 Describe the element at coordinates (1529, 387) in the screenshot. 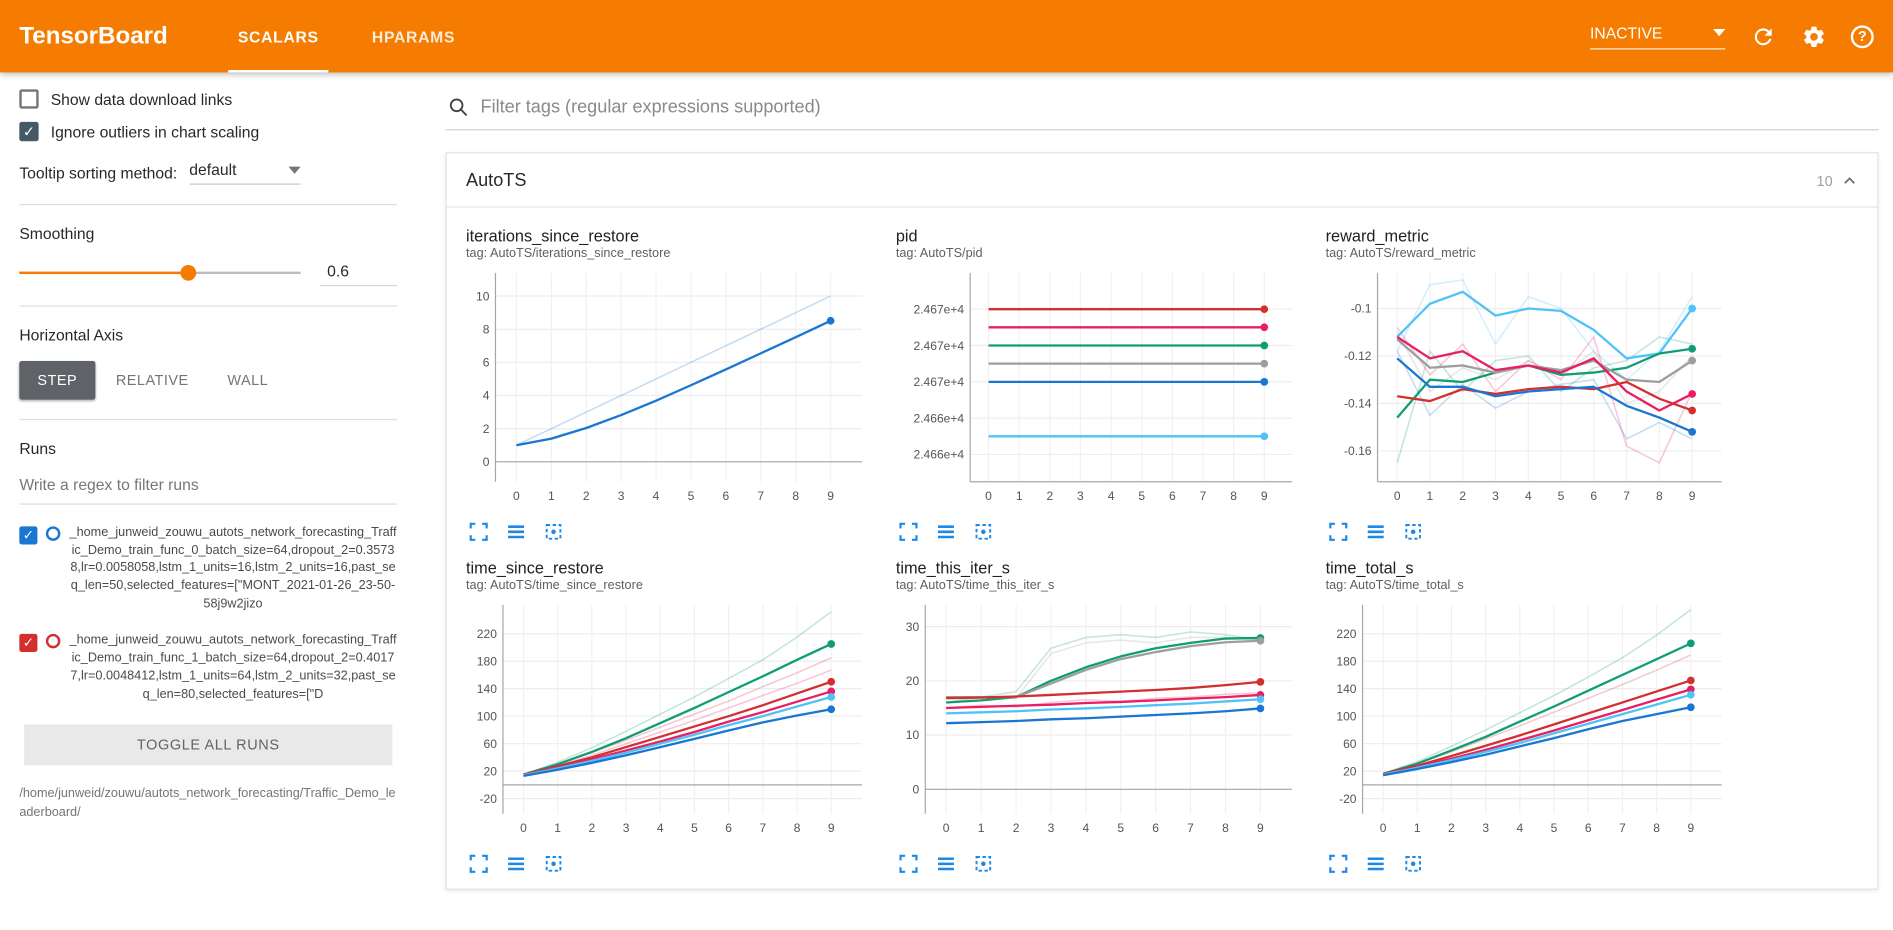

I see `chart-plot: -0.1 -0.12 -0.14 -0.16 0 1 2 3 4 5 6 7 8 9` at that location.